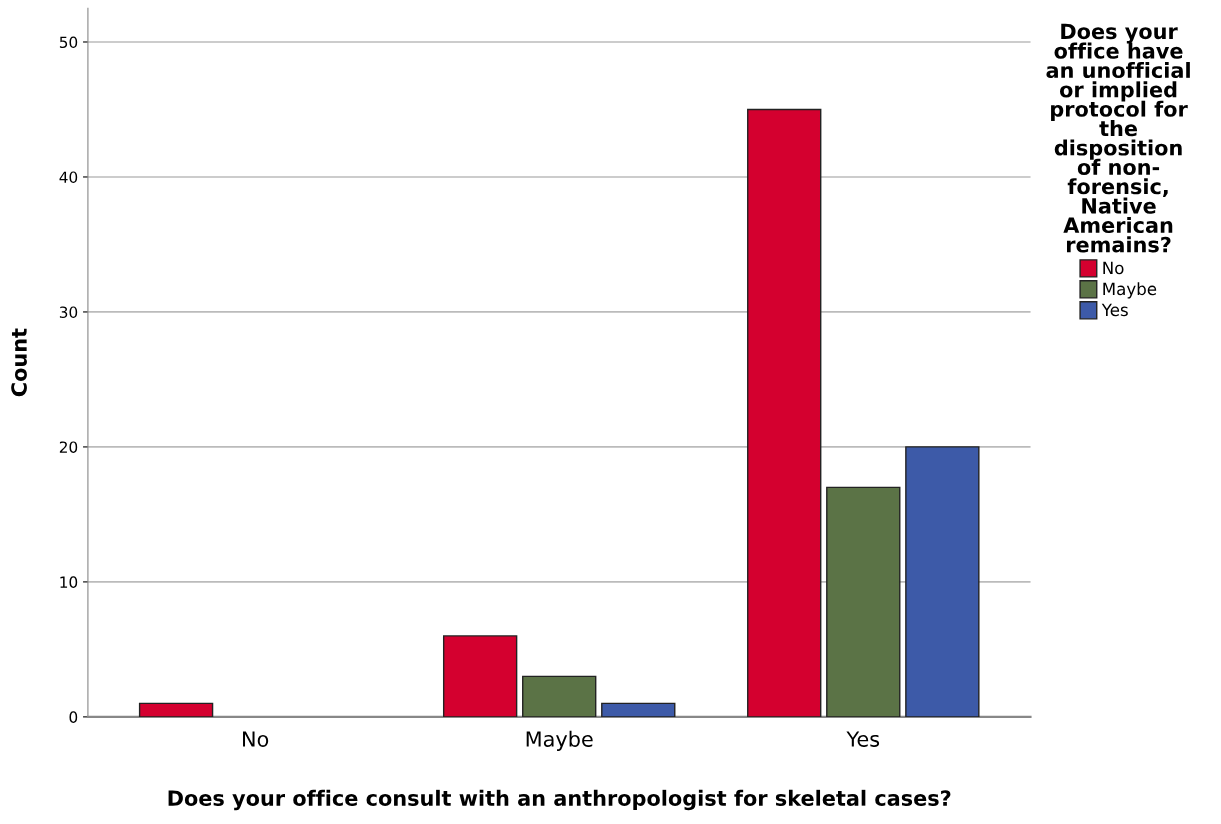 The height and width of the screenshot is (824, 1221). I want to click on y-tick-label: 20, so click(68, 447).